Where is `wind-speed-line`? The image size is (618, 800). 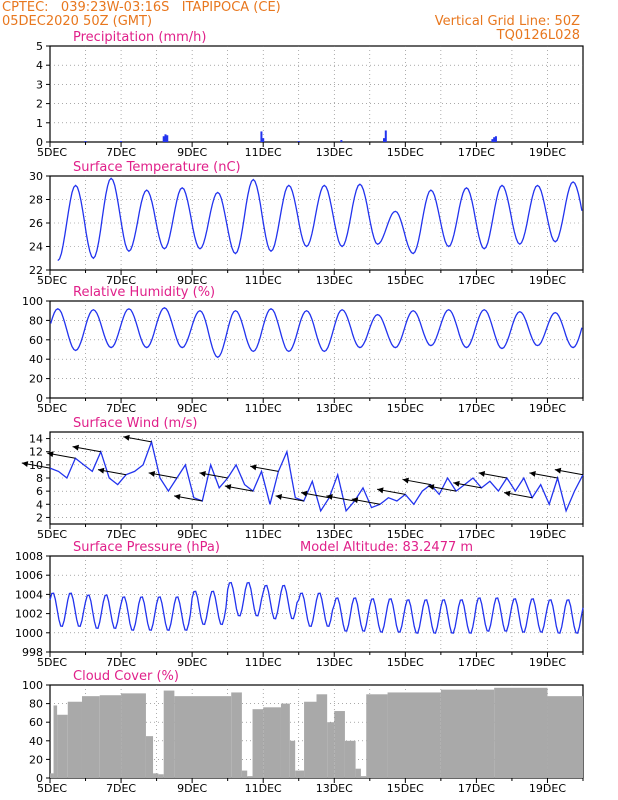
wind-speed-line is located at coordinates (316, 476).